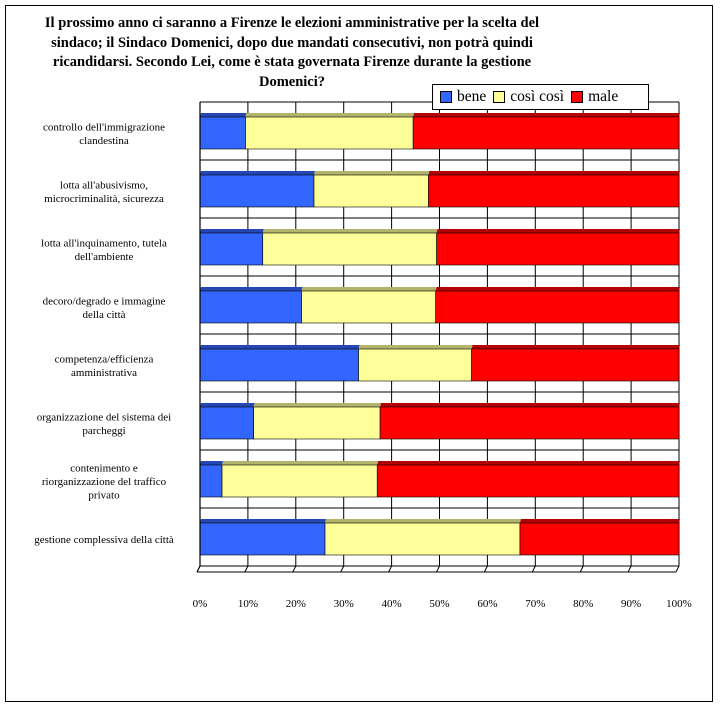 The width and height of the screenshot is (720, 709). I want to click on category-label: organizzazione del sistema dei parcheggi, so click(104, 424).